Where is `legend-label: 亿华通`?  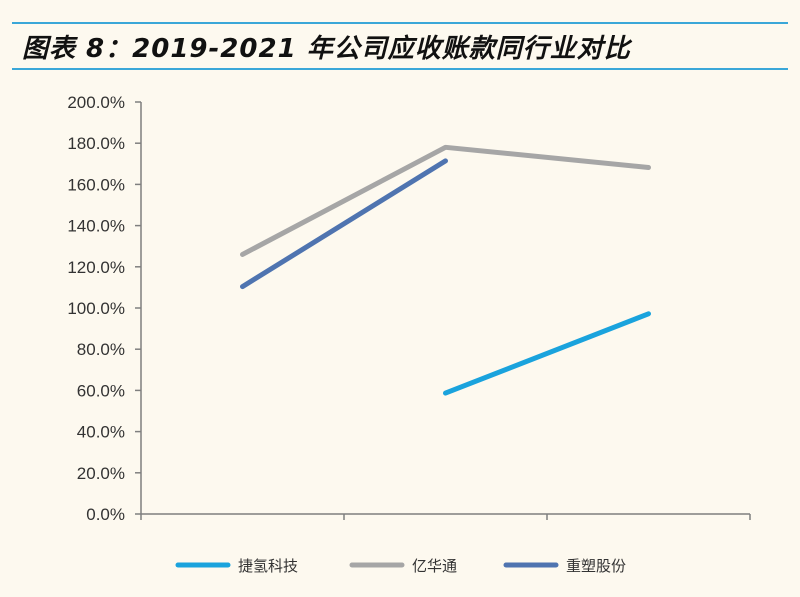
legend-label: 亿华通 is located at coordinates (434, 566).